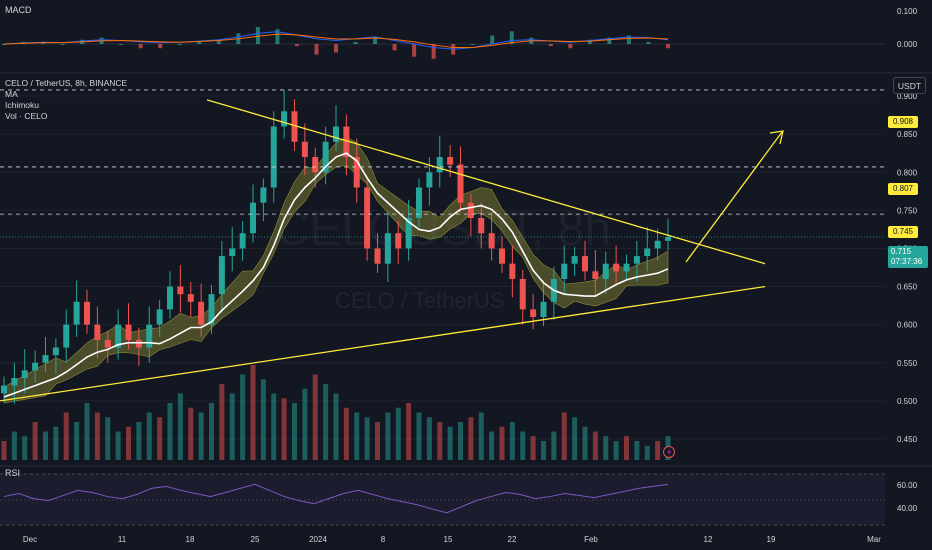 The image size is (932, 550). What do you see at coordinates (13, 473) in the screenshot?
I see `rsi-title: RSI` at bounding box center [13, 473].